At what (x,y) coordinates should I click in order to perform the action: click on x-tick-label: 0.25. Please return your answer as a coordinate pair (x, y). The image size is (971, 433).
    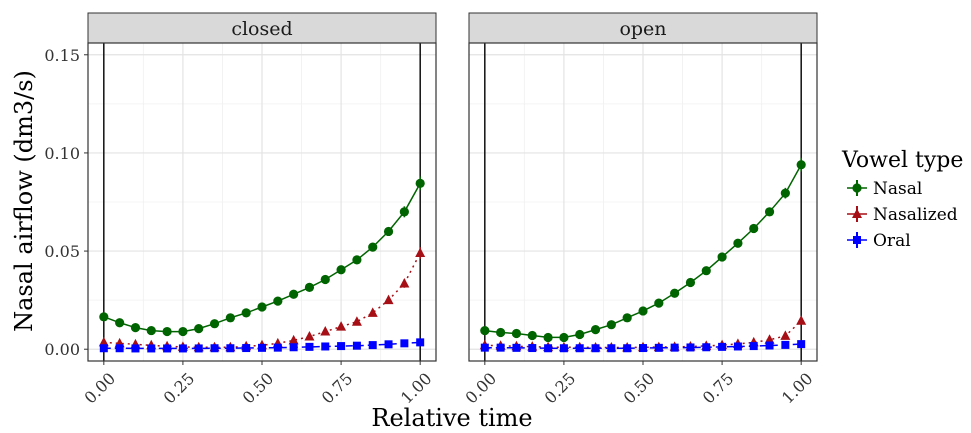
    Looking at the image, I should click on (560, 388).